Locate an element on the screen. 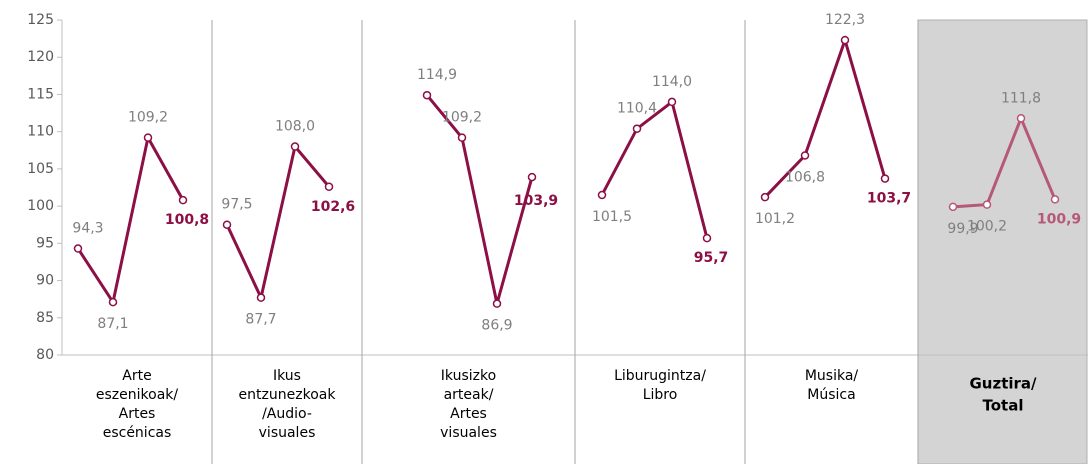 The width and height of the screenshot is (1088, 464). value-label: 101,5 is located at coordinates (612, 217).